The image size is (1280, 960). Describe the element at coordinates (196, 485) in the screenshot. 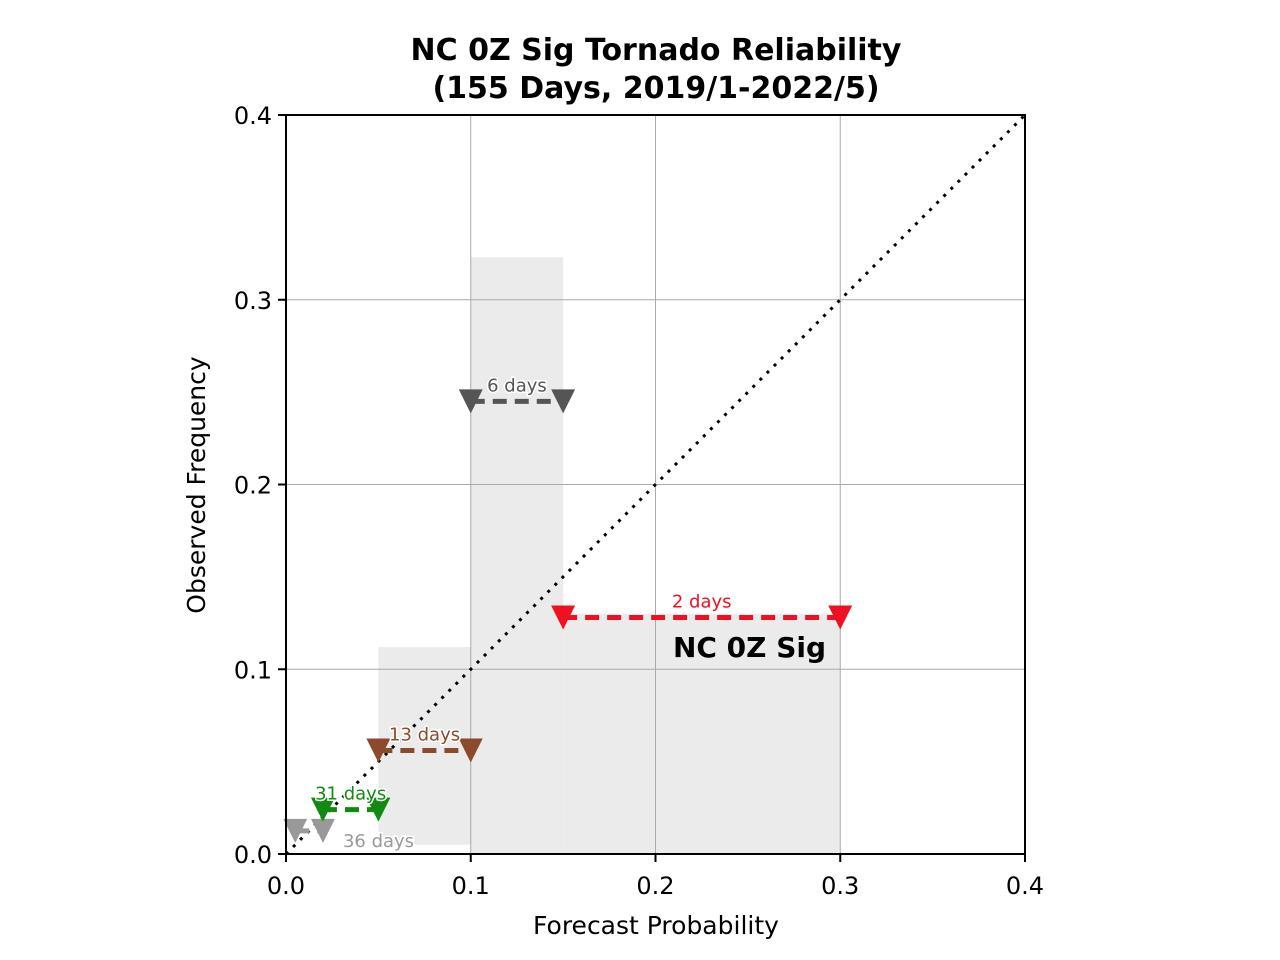

I see `y-axis-label: Observed Frequency` at that location.